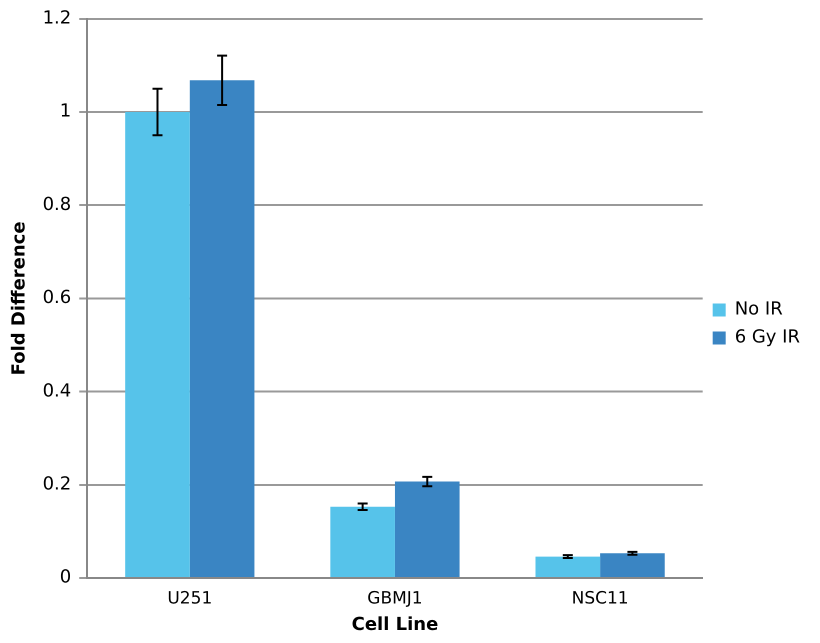 Image resolution: width=820 pixels, height=643 pixels. I want to click on y-tick-label: 0.4, so click(57, 391).